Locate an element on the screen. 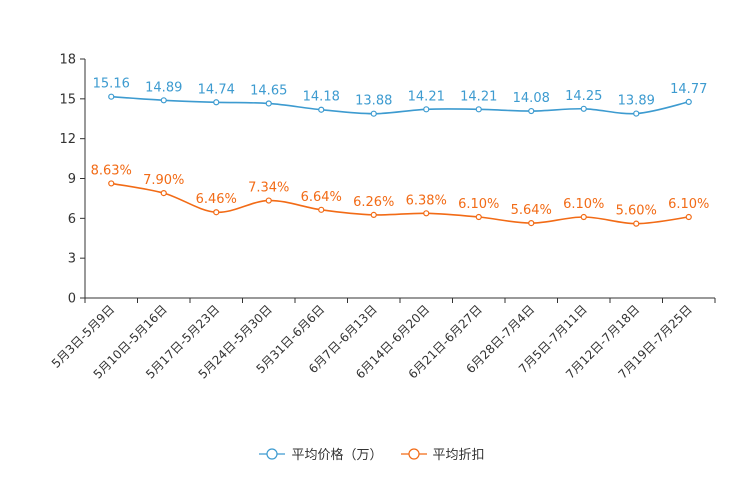  data-label: 5.60% is located at coordinates (636, 211).